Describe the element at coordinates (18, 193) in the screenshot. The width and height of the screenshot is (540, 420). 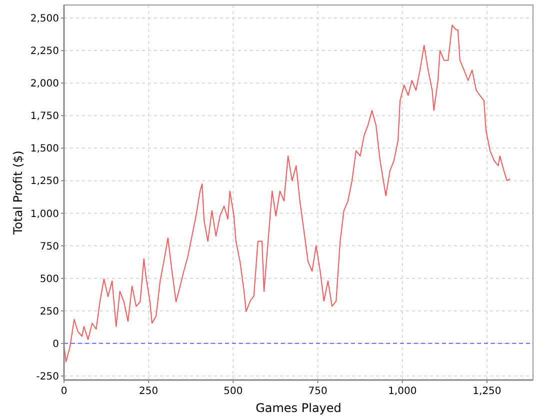
I see `y-axis-title: Total Profit ($)` at that location.